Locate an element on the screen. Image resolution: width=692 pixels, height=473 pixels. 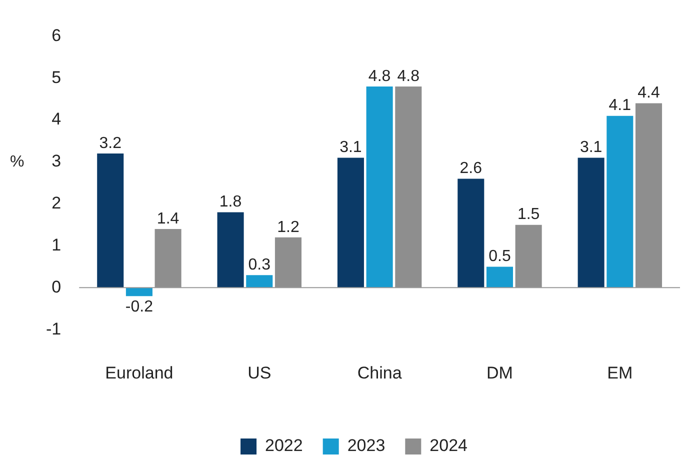
x-tick-label: China is located at coordinates (379, 372).